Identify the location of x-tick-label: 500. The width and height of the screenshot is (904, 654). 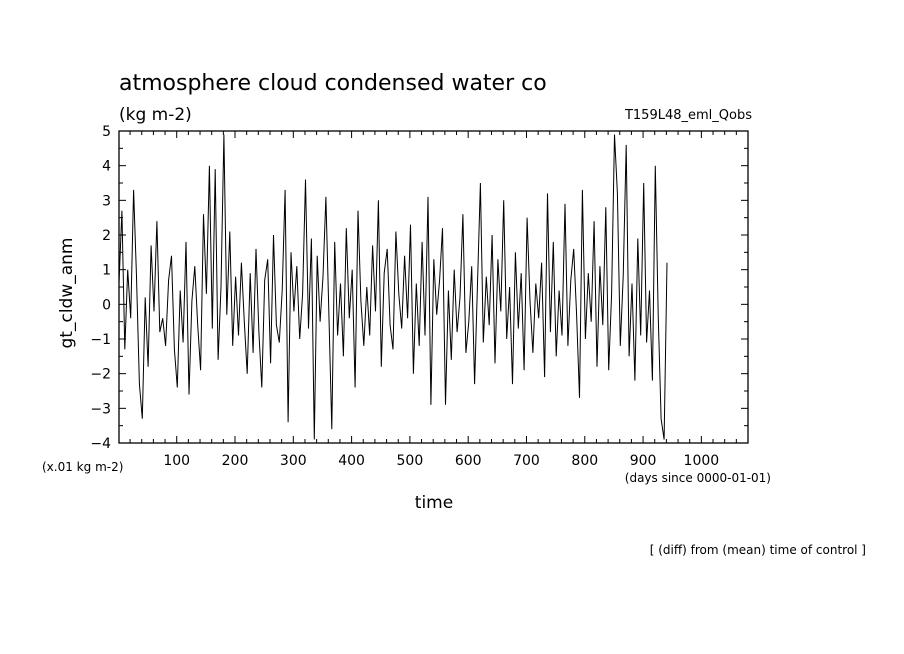
(410, 461).